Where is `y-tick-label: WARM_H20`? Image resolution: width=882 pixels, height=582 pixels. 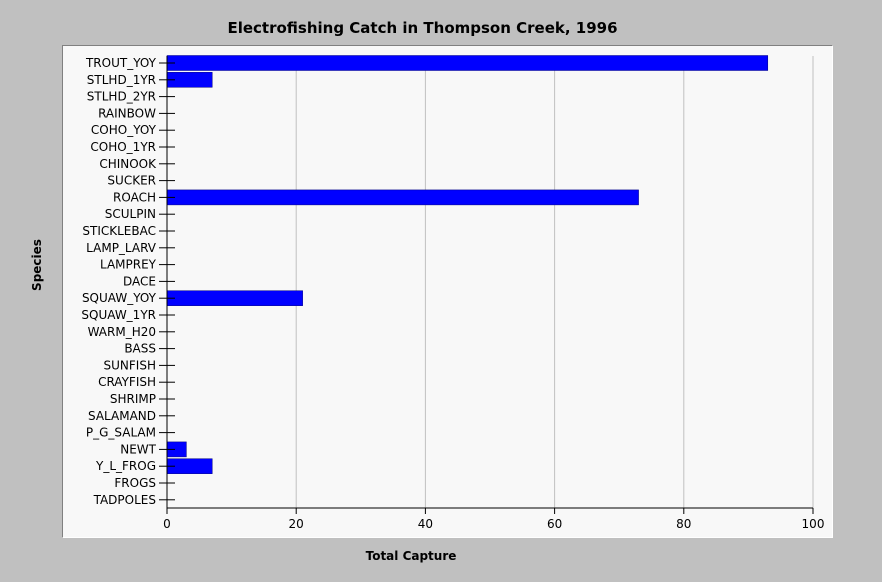 y-tick-label: WARM_H20 is located at coordinates (122, 332).